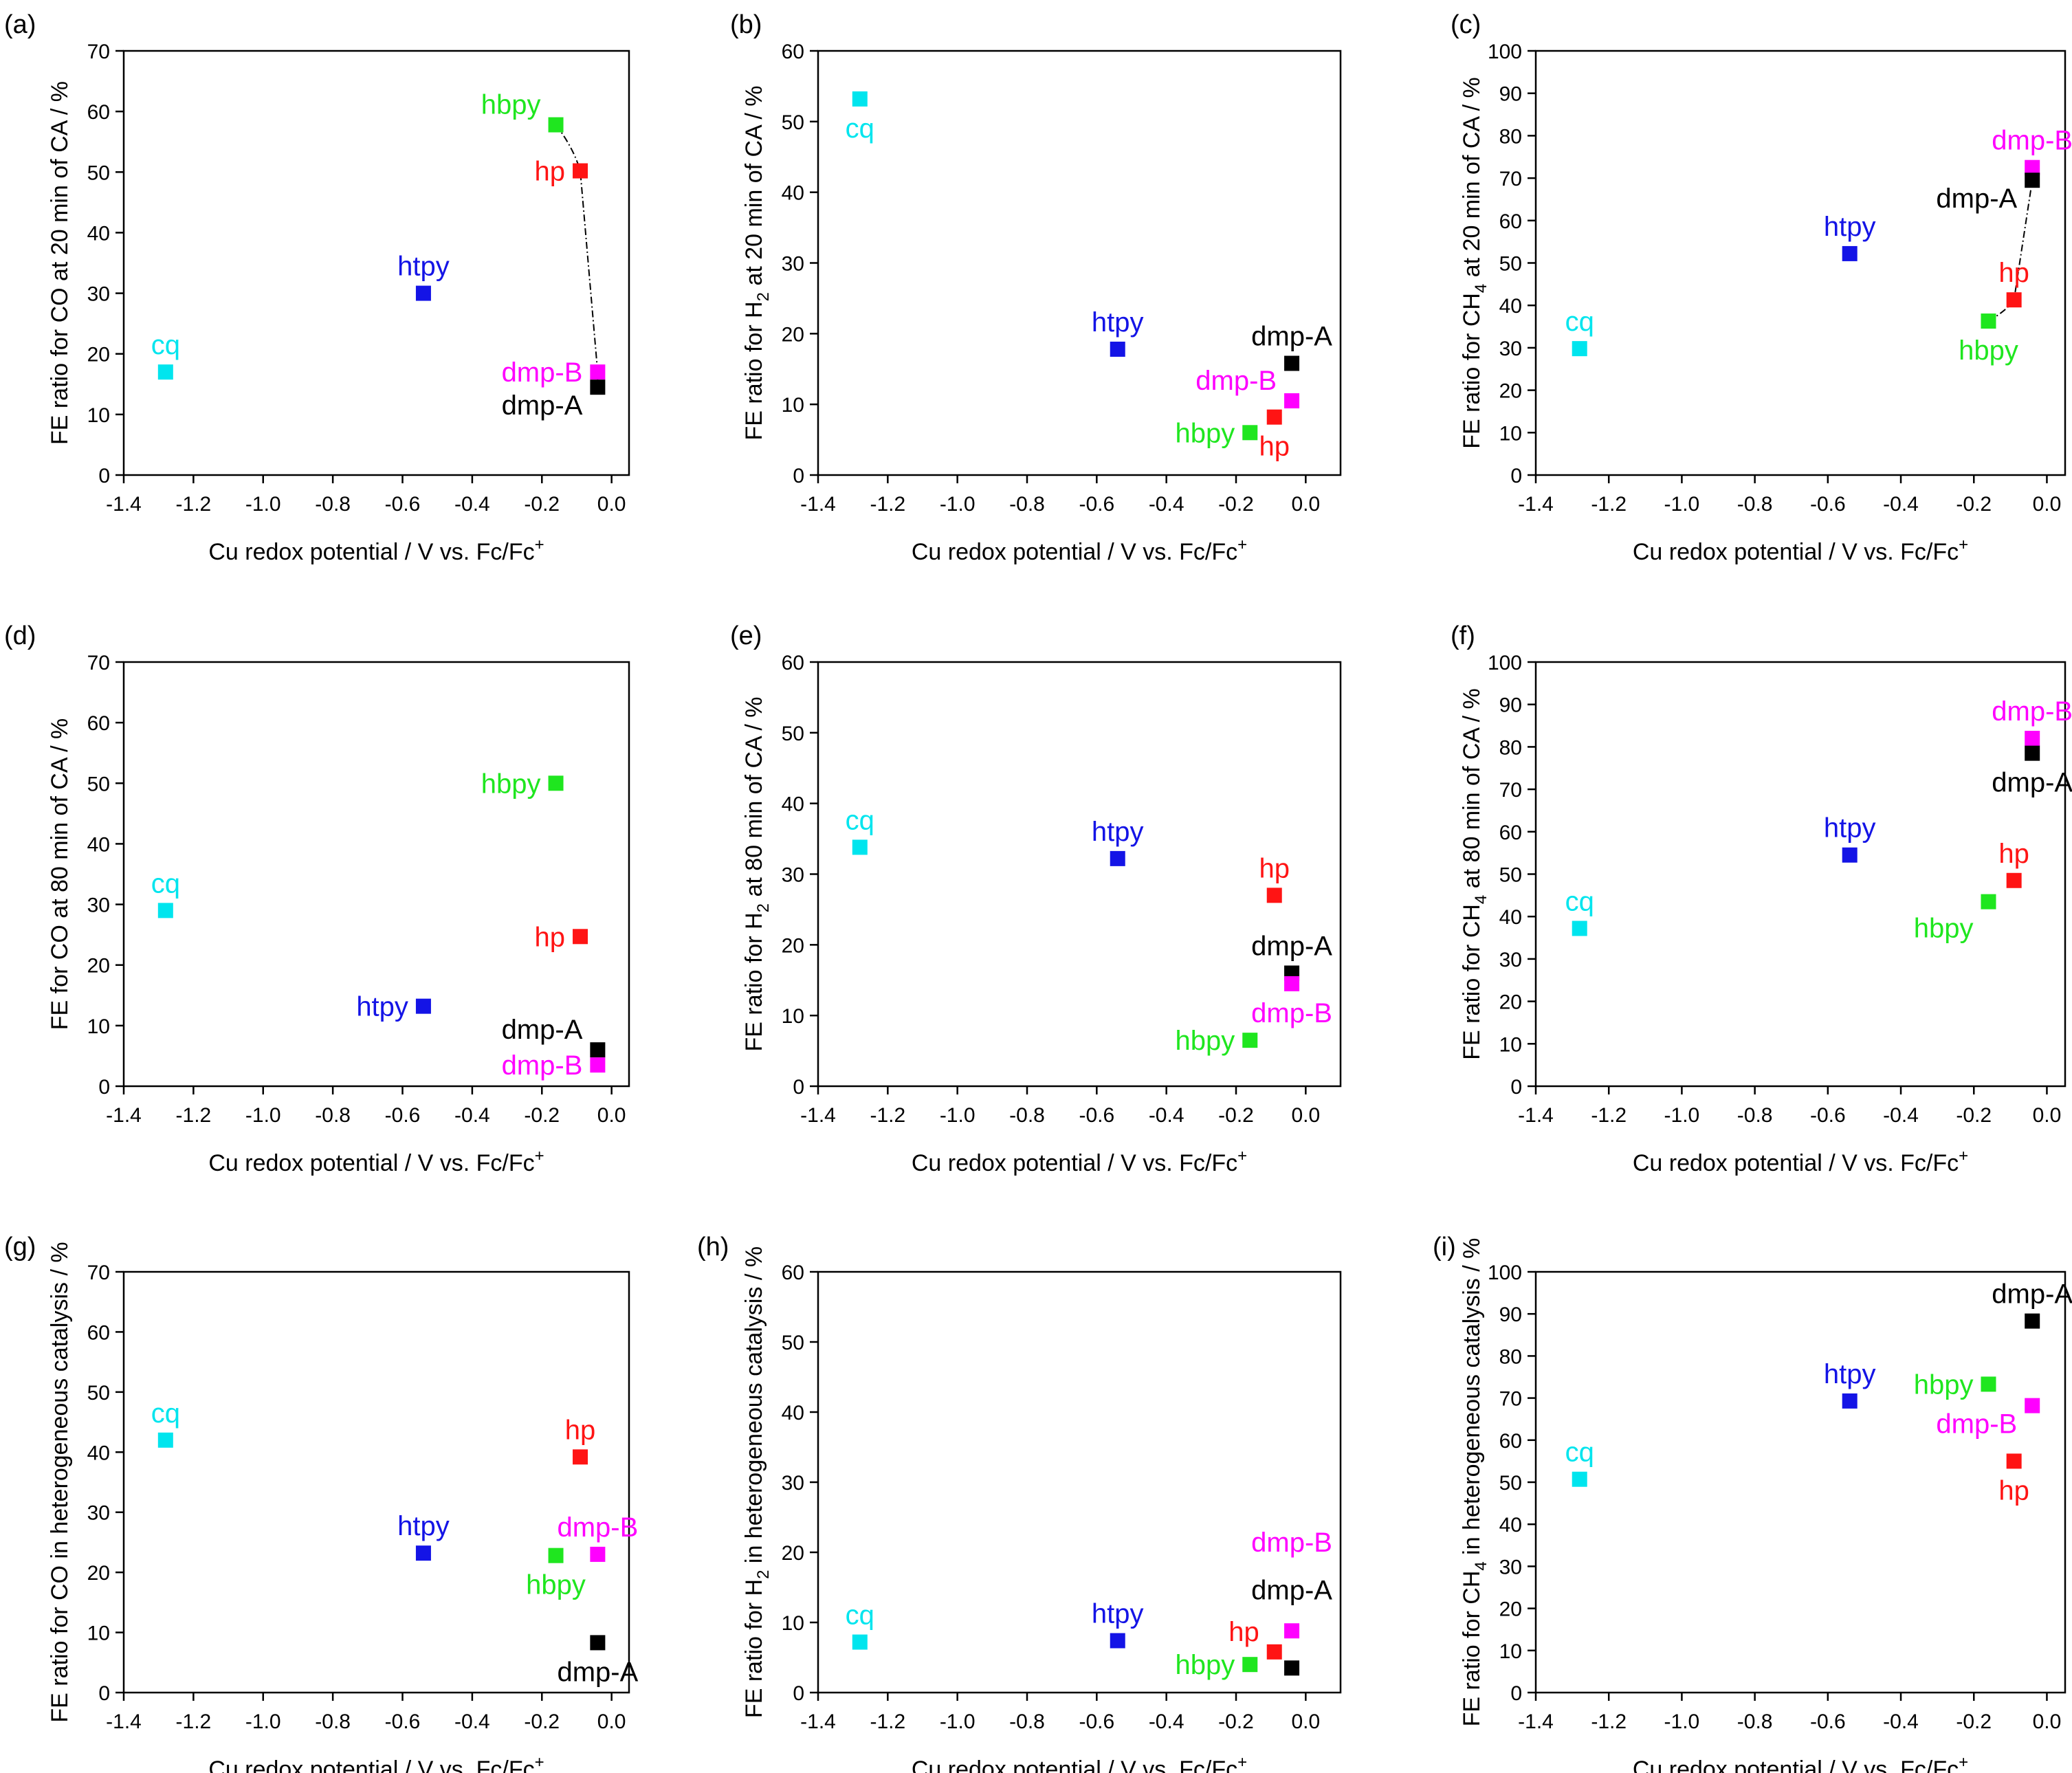 Image resolution: width=2072 pixels, height=1773 pixels. I want to click on data-point-dmp-B, so click(2033, 739).